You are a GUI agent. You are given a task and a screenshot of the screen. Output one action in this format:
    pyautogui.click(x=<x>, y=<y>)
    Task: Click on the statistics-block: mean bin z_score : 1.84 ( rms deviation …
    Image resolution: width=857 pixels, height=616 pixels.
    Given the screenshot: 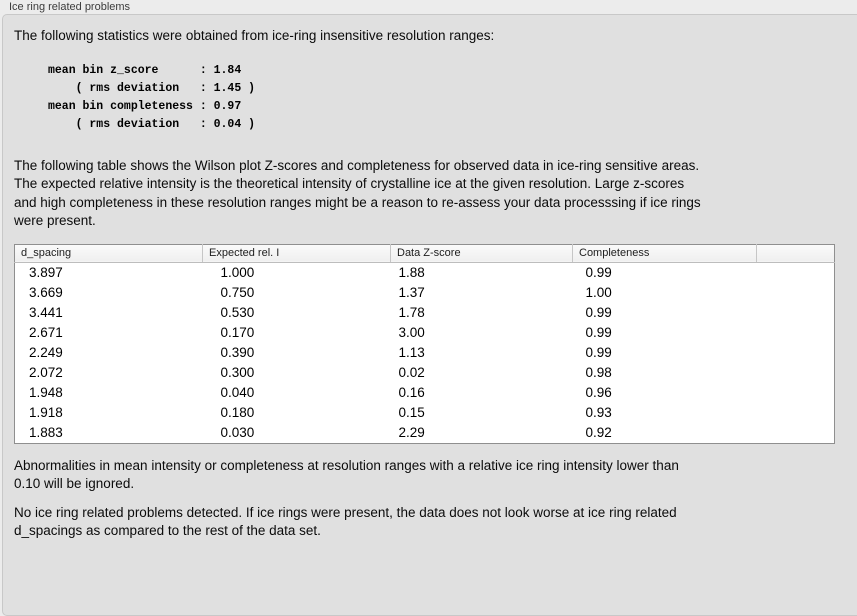 What is the action you would take?
    pyautogui.click(x=152, y=97)
    